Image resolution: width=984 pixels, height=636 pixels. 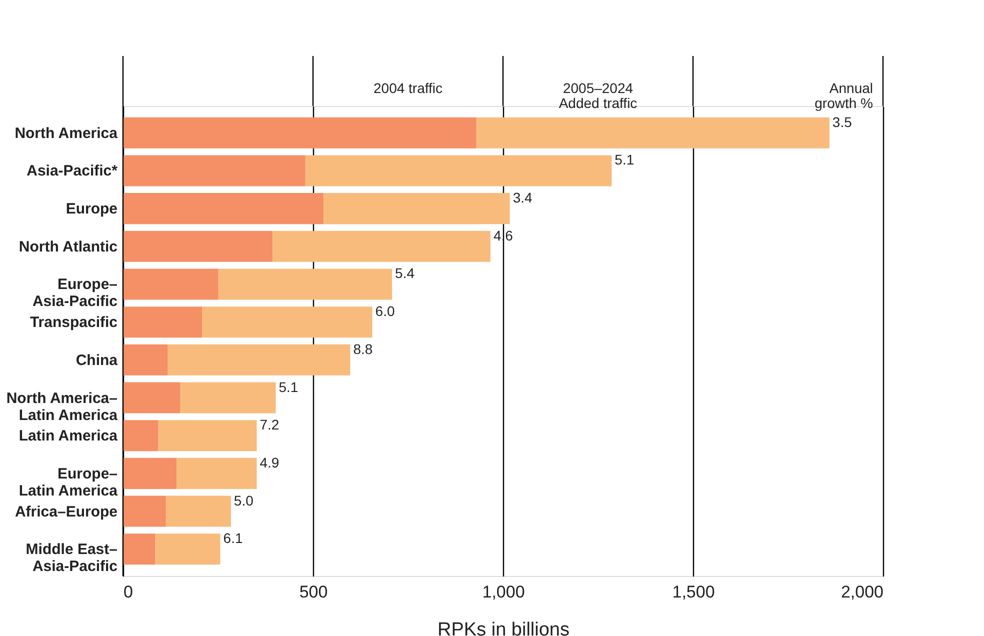 What do you see at coordinates (408, 88) in the screenshot?
I see `text: 2004 traffic` at bounding box center [408, 88].